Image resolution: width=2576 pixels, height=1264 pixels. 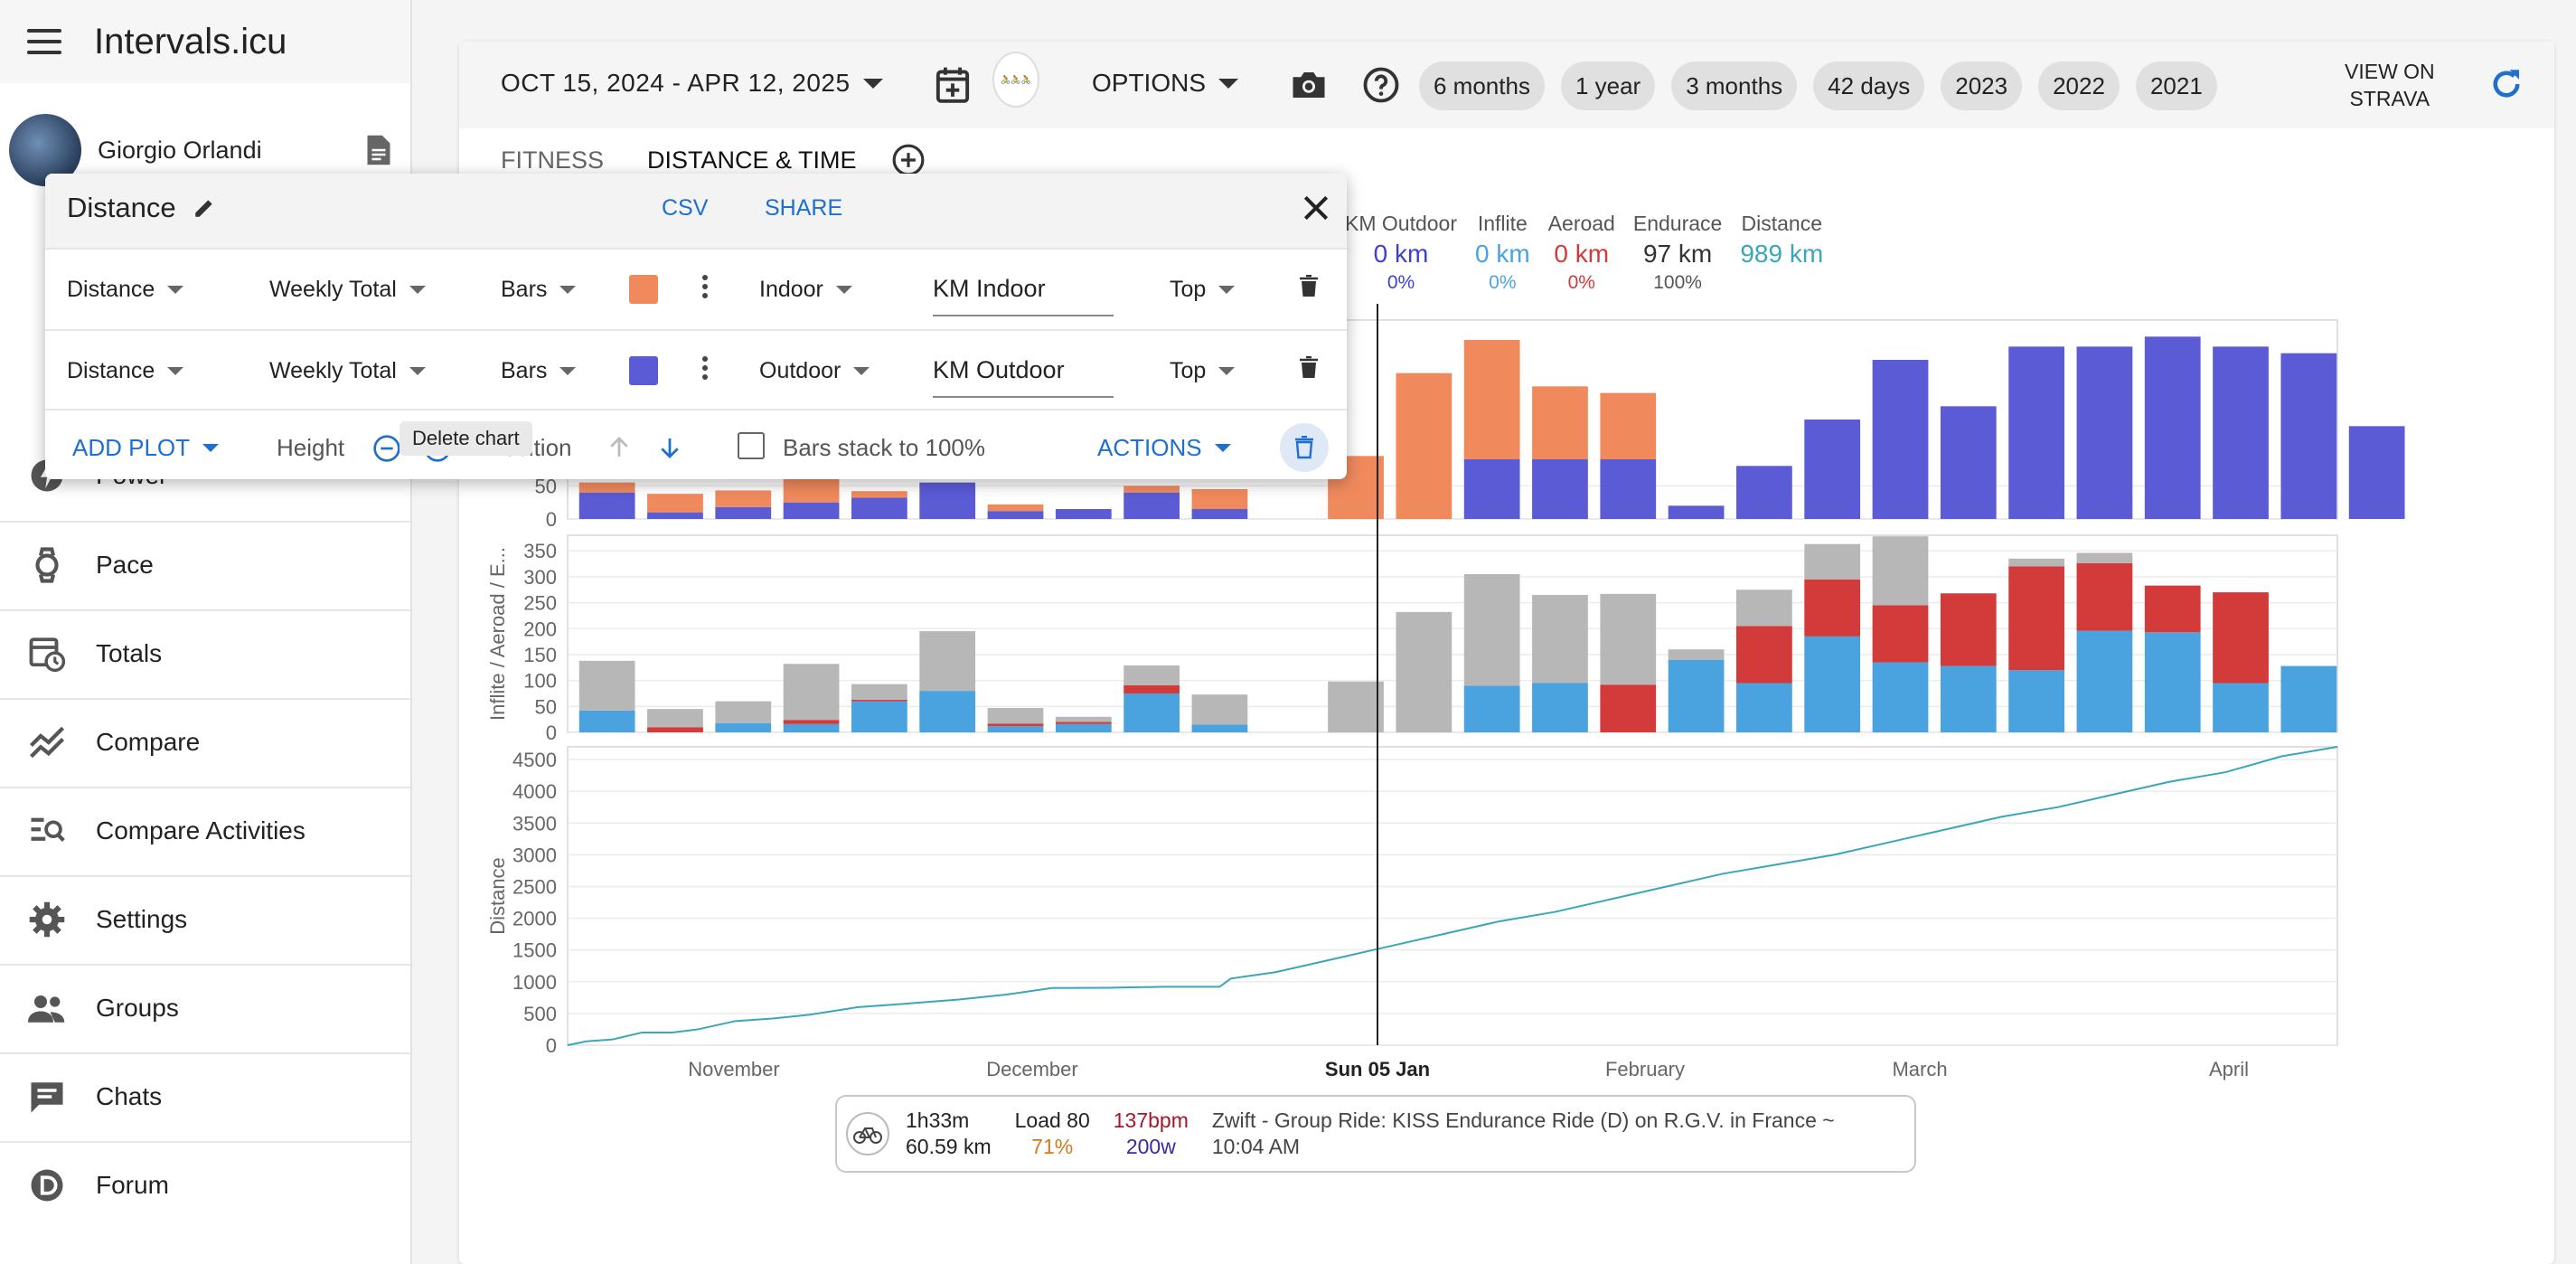 What do you see at coordinates (949, 1146) in the screenshot?
I see `activity-distance: 60.59 km` at bounding box center [949, 1146].